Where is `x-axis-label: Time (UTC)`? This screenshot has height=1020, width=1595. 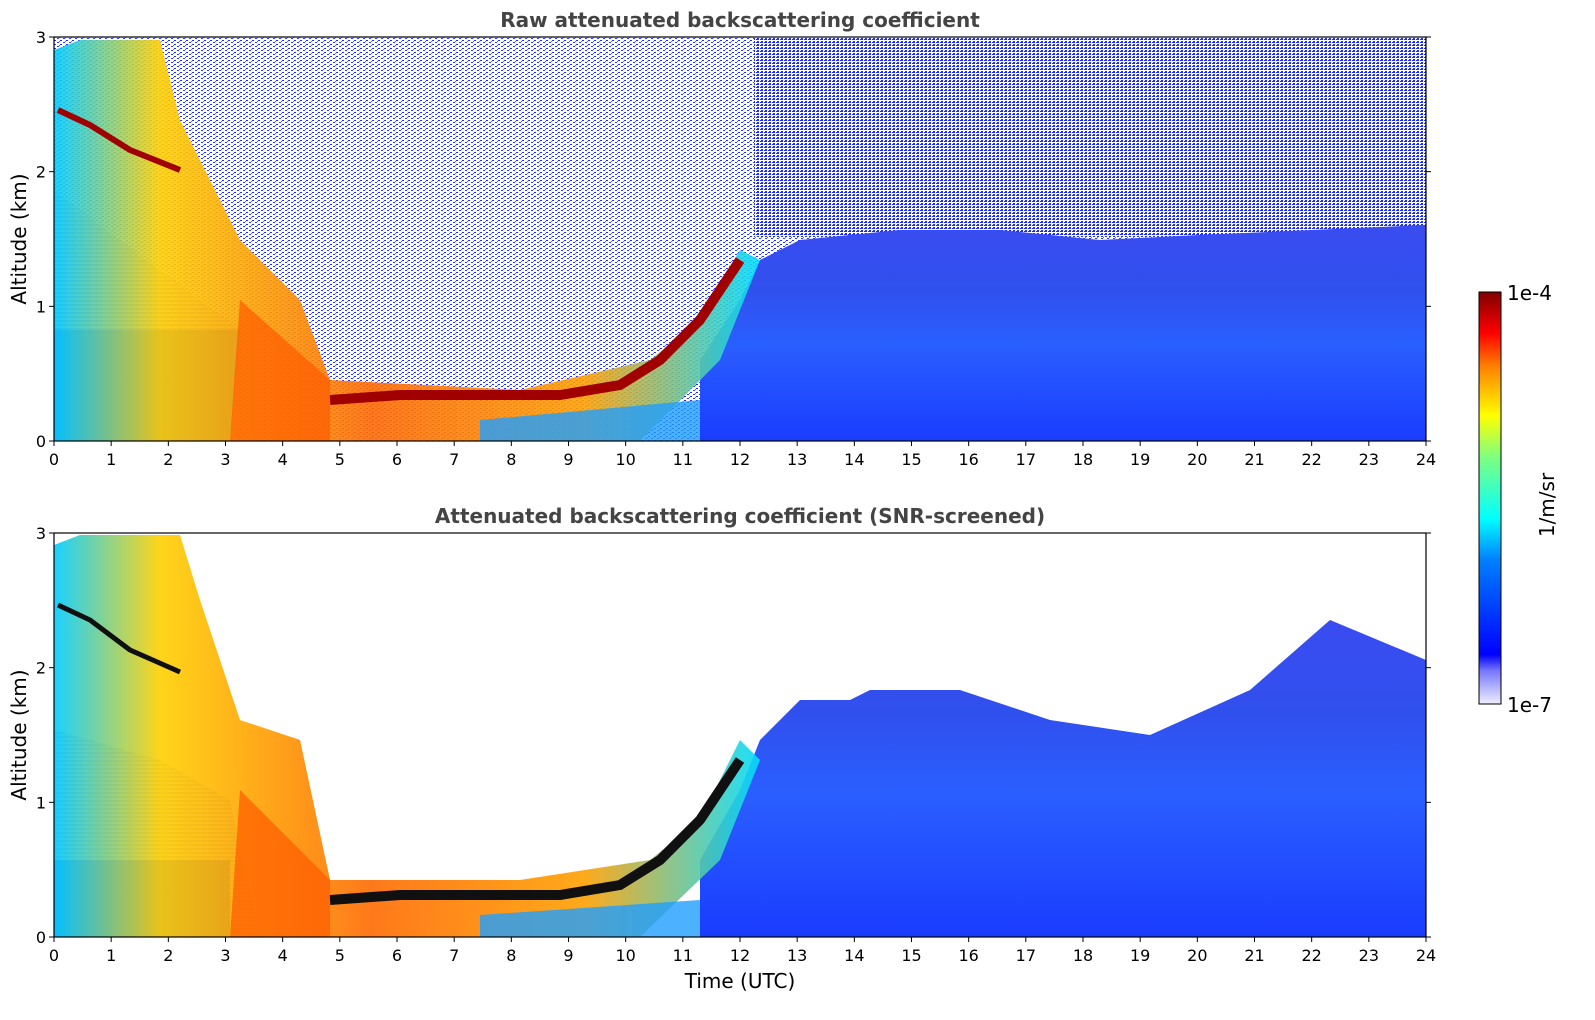
x-axis-label: Time (UTC) is located at coordinates (740, 981).